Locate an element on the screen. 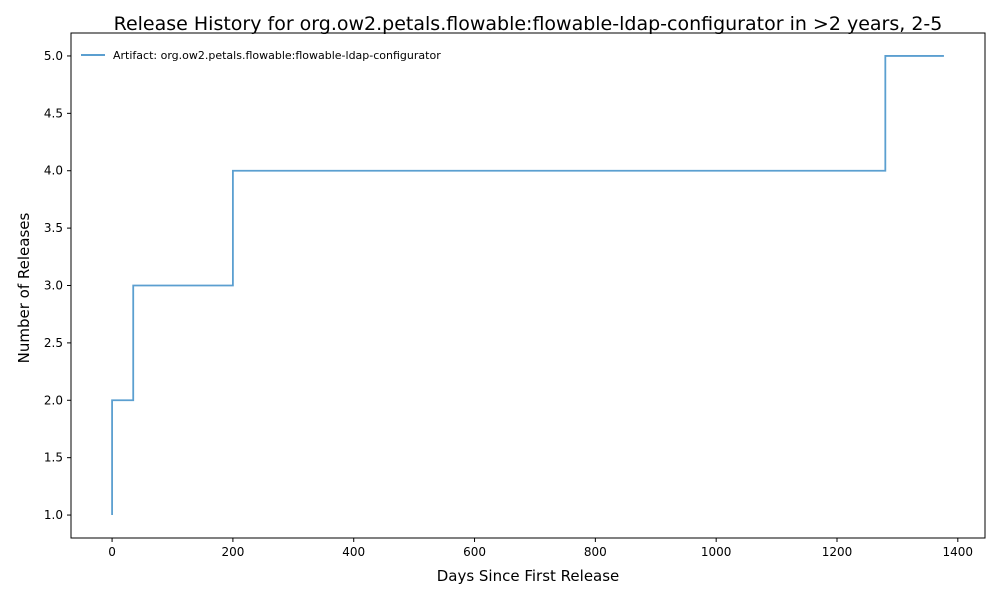 This screenshot has width=1000, height=600. y-tick-label: 3.5 is located at coordinates (53, 228).